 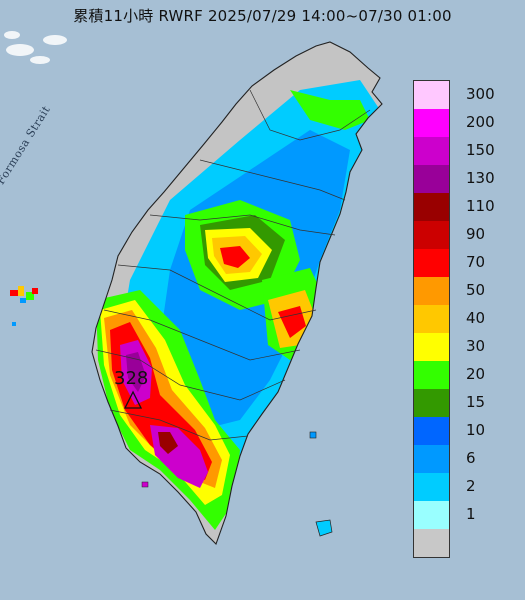 I want to click on rain-area-purple-sw, so click(x=136, y=372).